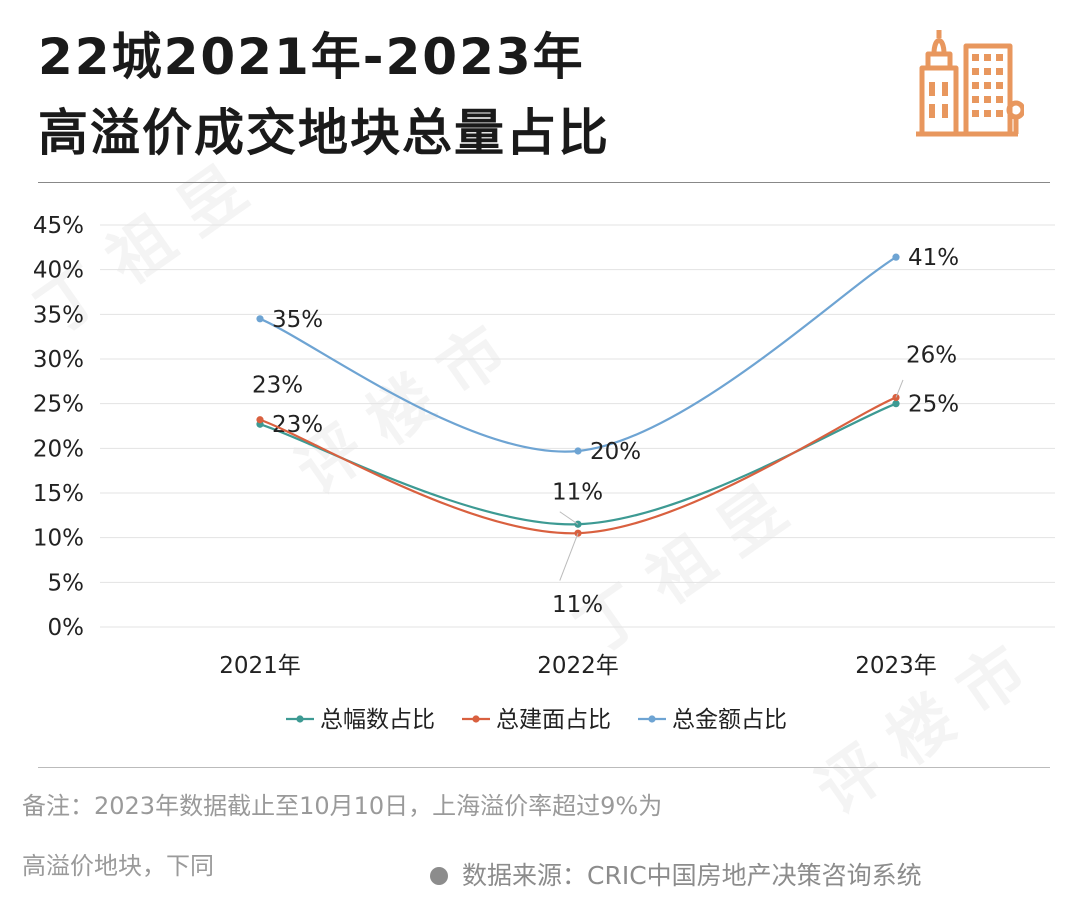 This screenshot has width=1080, height=917. What do you see at coordinates (66, 628) in the screenshot?
I see `y-tick-label: 0%` at bounding box center [66, 628].